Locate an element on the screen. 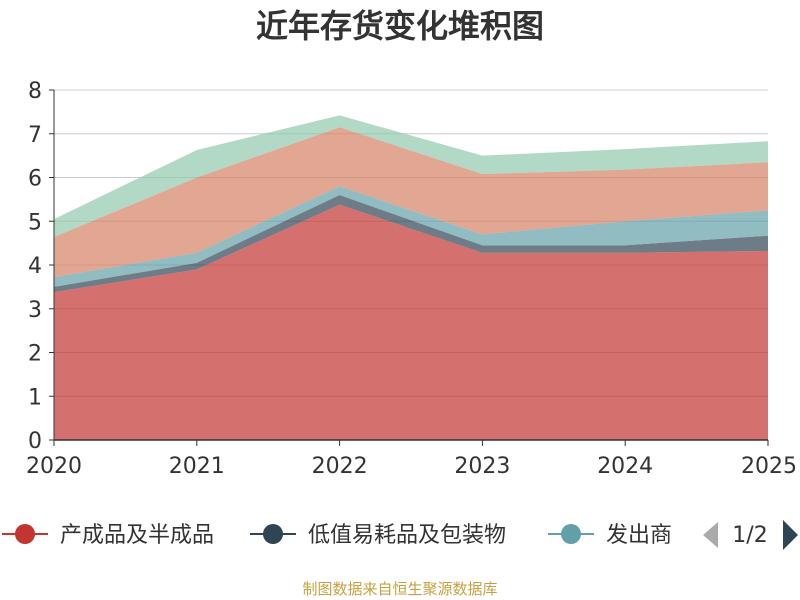 This screenshot has height=600, width=800. legend-page-indicator: 1/2 is located at coordinates (749, 535).